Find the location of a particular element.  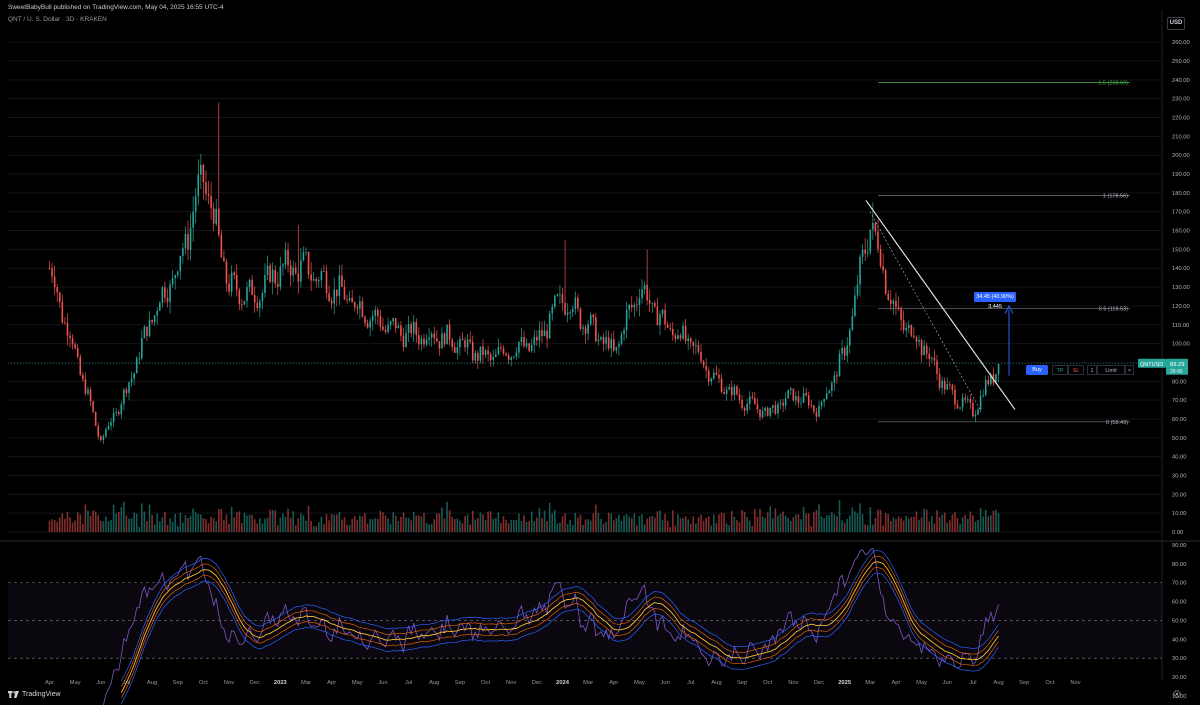

stop-loss-button: SL is located at coordinates (1076, 370).